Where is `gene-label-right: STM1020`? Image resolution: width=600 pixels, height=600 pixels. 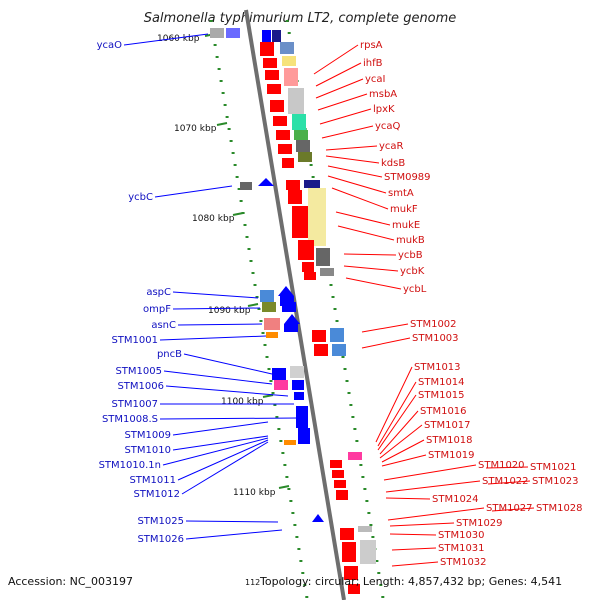 gene-label-right: STM1020 is located at coordinates (501, 465).